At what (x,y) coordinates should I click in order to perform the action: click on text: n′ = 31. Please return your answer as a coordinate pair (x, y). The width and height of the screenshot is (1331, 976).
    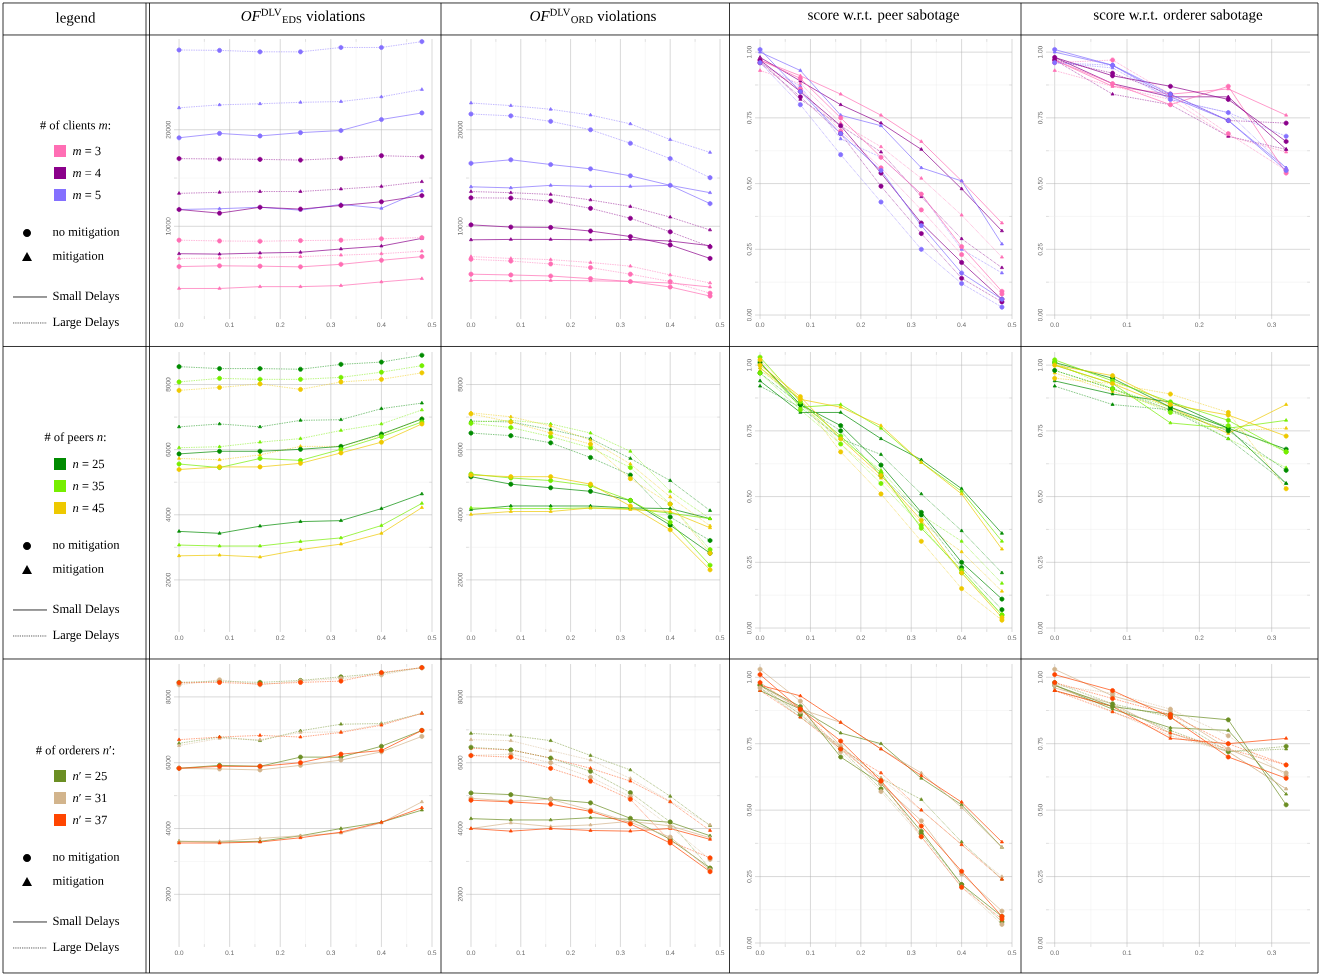
    Looking at the image, I should click on (89, 798).